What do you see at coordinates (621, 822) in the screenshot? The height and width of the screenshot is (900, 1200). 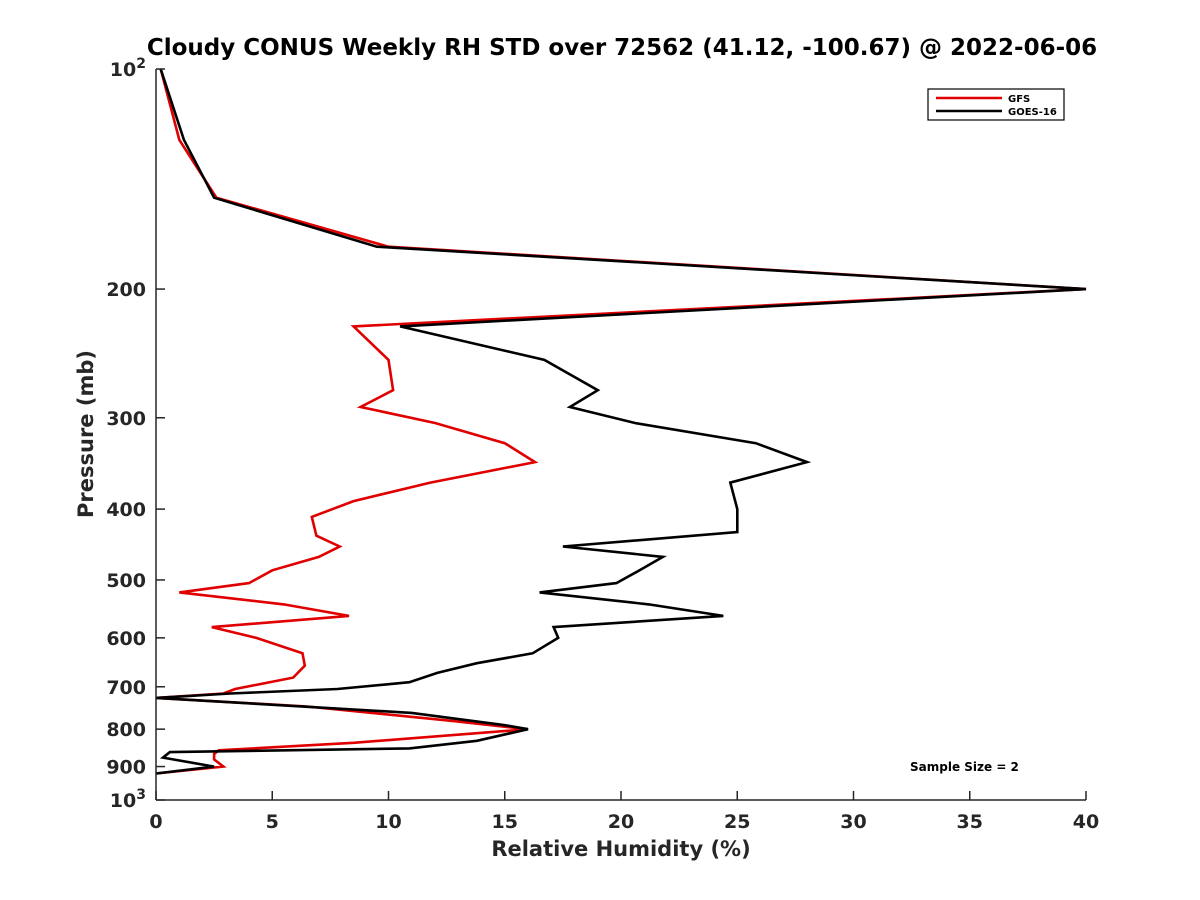 I see `x-tick-label: 20` at bounding box center [621, 822].